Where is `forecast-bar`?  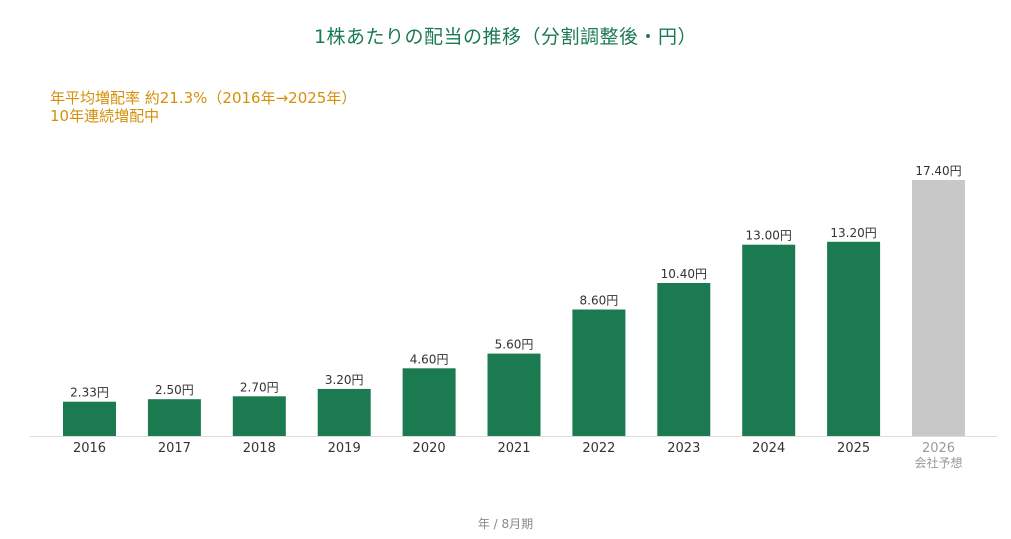 forecast-bar is located at coordinates (938, 308).